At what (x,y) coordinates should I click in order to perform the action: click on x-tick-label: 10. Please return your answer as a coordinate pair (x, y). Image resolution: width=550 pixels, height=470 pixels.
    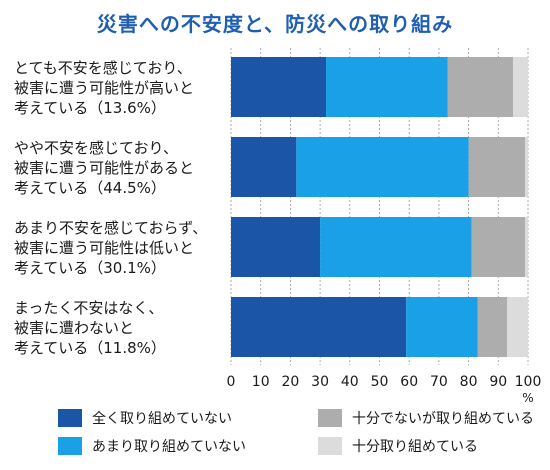
    Looking at the image, I should click on (261, 382).